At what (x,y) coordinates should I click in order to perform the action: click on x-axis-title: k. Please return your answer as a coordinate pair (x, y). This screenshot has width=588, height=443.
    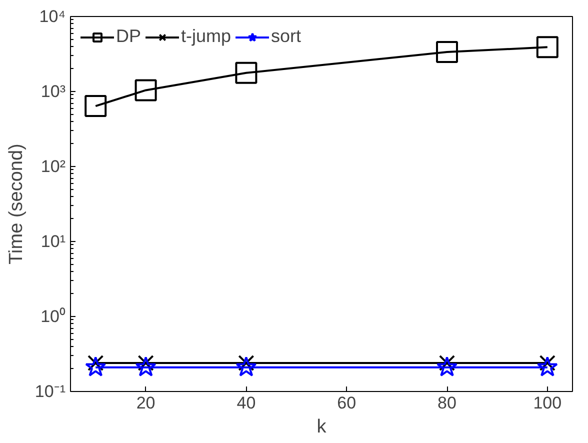
    Looking at the image, I should click on (321, 427).